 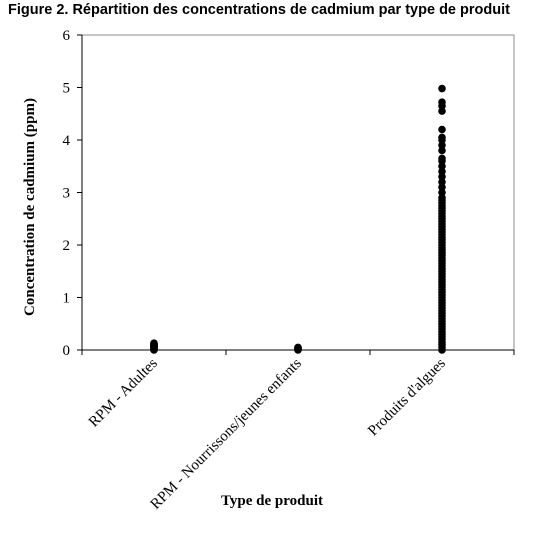 What do you see at coordinates (67, 246) in the screenshot?
I see `y-tick-label: 2` at bounding box center [67, 246].